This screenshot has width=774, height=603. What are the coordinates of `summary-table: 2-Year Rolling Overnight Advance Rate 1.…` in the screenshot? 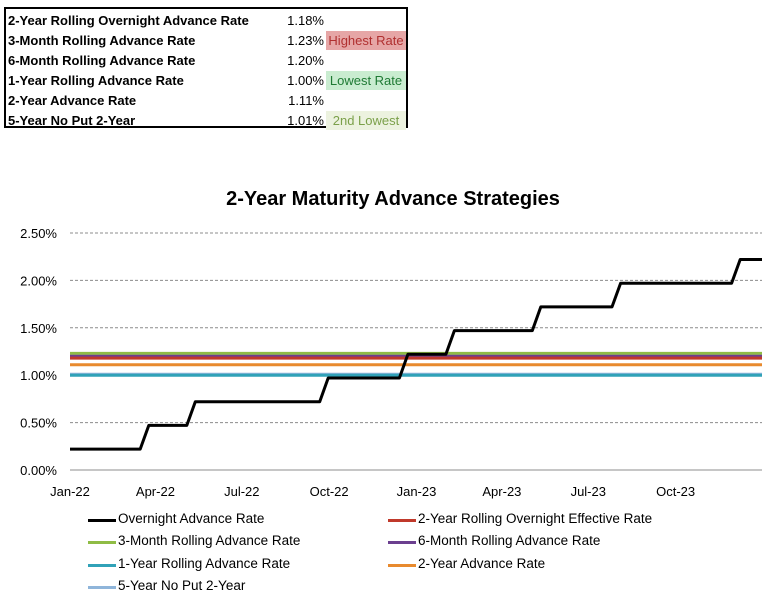 It's located at (206, 69).